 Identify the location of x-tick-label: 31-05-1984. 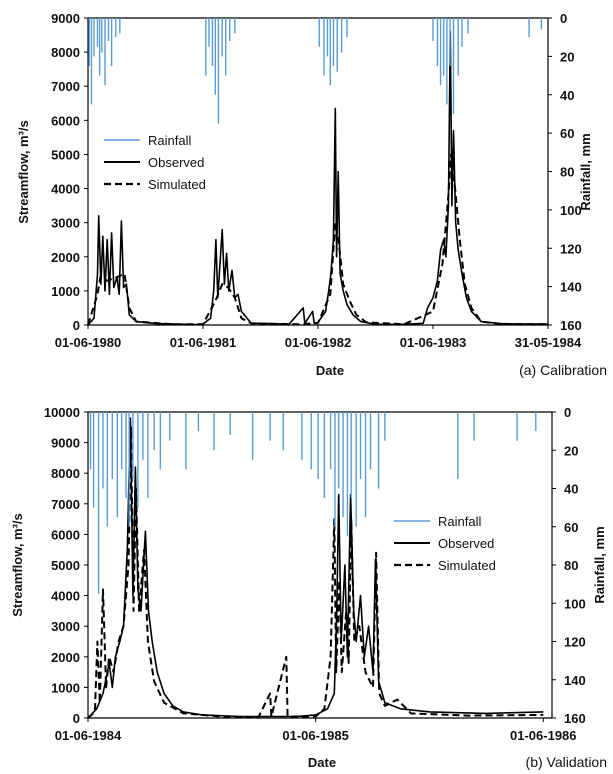
(548, 342).